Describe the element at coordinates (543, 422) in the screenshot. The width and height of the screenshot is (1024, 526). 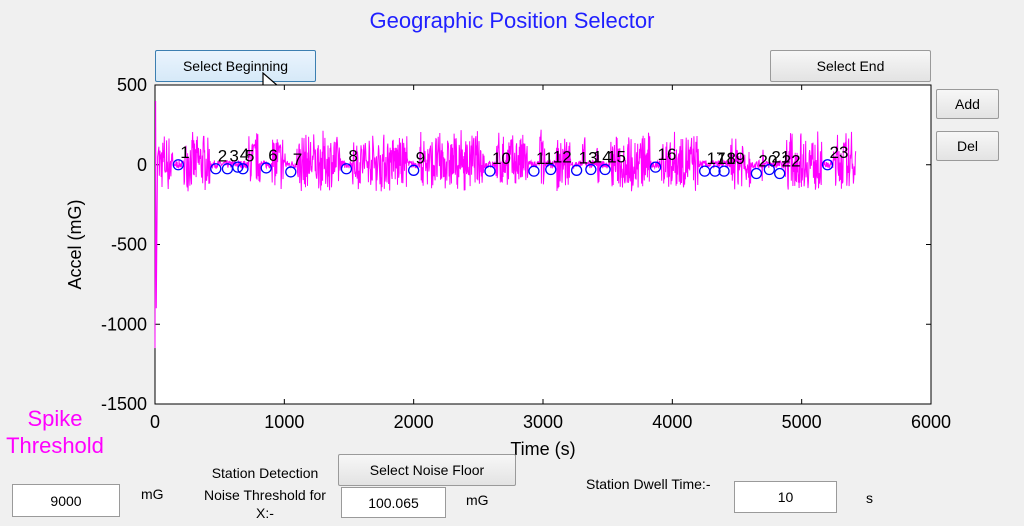
I see `x-tick-label: 3000` at that location.